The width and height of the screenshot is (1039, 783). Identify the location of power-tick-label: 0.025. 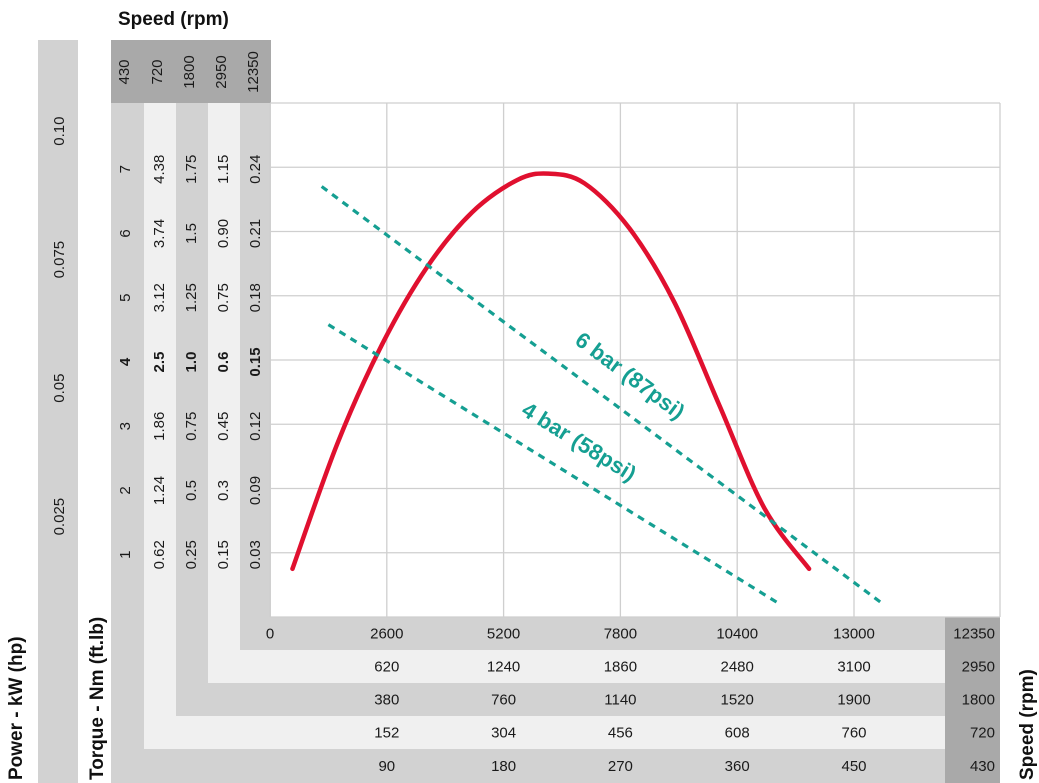
(59, 517).